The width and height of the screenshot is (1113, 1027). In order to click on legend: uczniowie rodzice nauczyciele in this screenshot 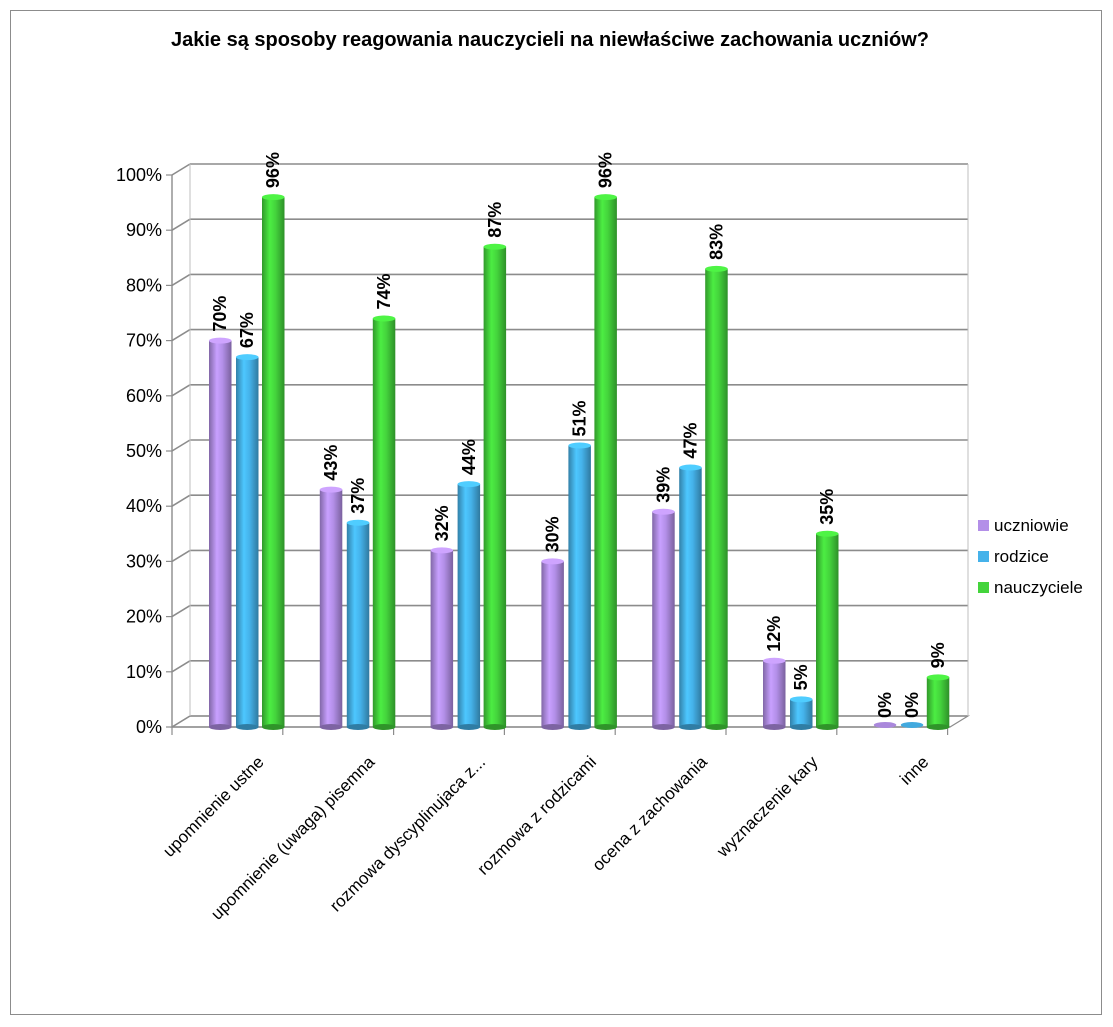, I will do `click(1030, 556)`.